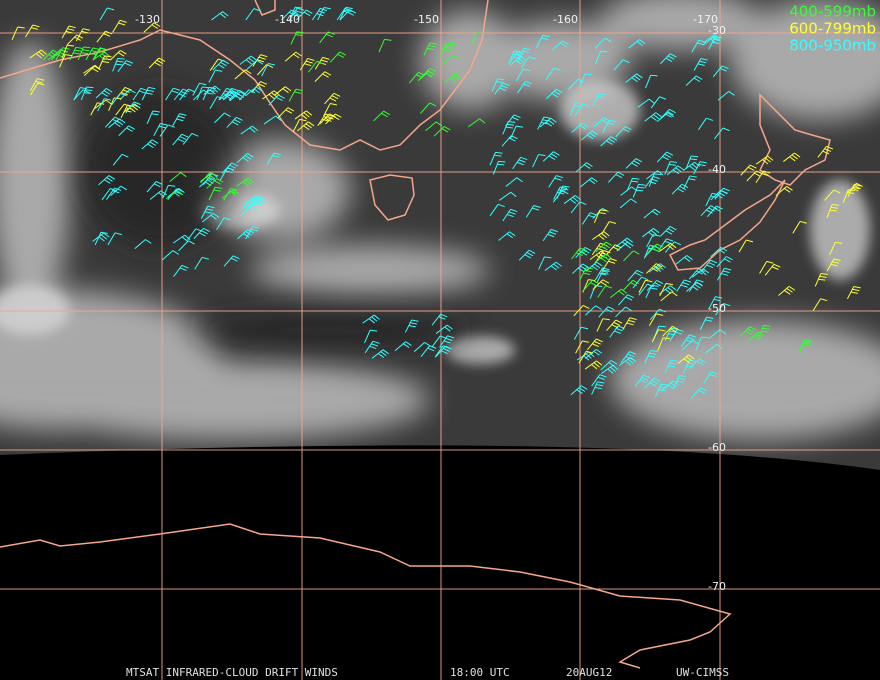 This screenshot has width=880, height=680. Describe the element at coordinates (480, 672) in the screenshot. I see `footer-text: 18:00 UTC` at that location.